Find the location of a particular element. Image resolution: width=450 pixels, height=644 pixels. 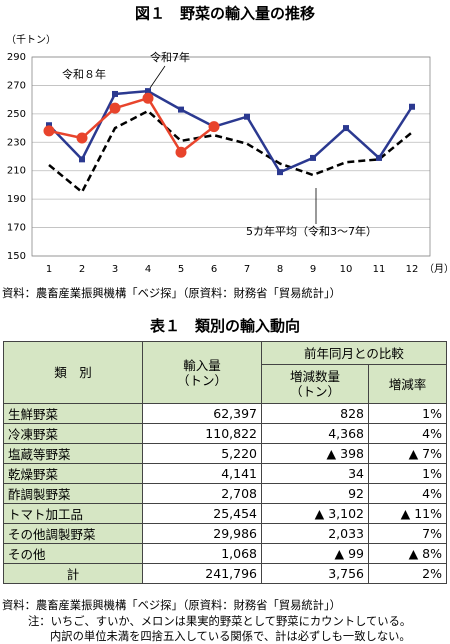

cell: 92 is located at coordinates (315, 493).